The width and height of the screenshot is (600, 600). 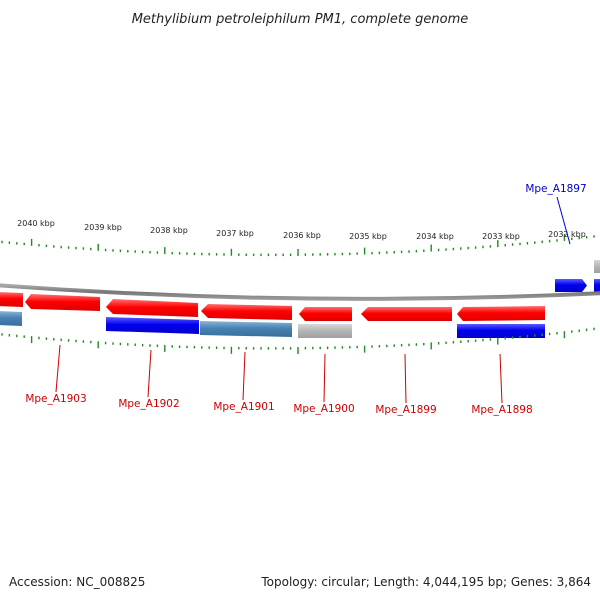 I want to click on forward-strand-genes, so click(x=272, y=306).